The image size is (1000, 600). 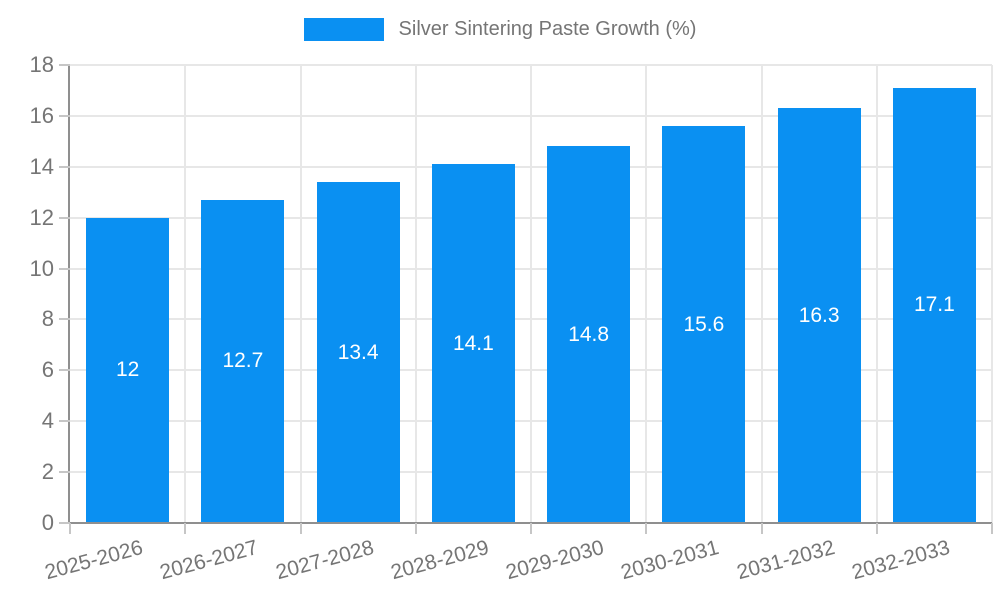 I want to click on y-tick-label: 10, so click(x=41, y=268).